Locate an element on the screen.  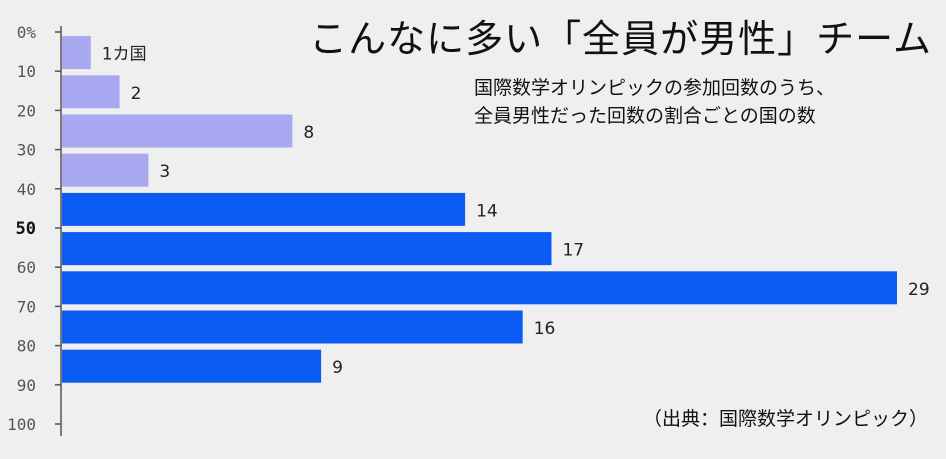
chart-subtitle: 国際数学オリンピックの参加回数のうち、 全員男性だった回数の割合ごとの国の数 is located at coordinates (654, 102).